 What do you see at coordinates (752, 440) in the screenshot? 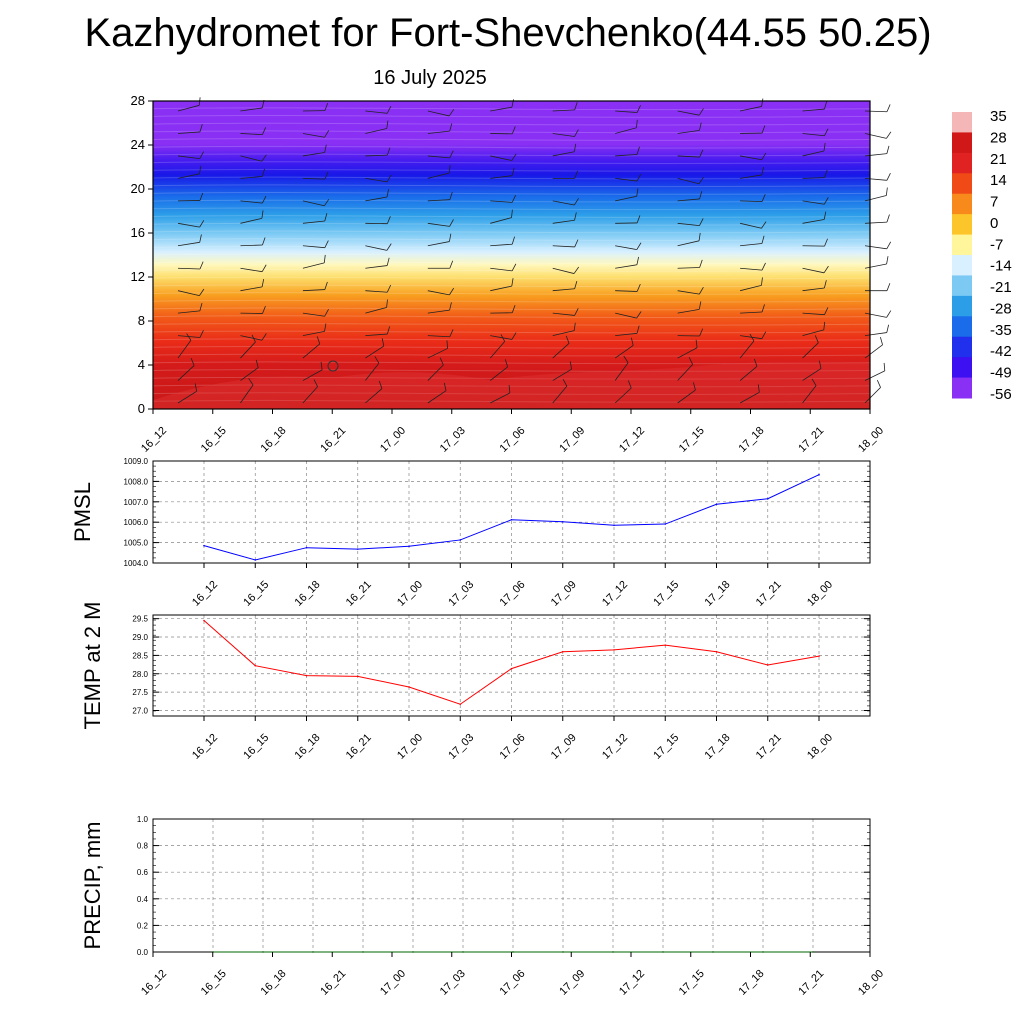
I see `x-tick-label: 17_18` at bounding box center [752, 440].